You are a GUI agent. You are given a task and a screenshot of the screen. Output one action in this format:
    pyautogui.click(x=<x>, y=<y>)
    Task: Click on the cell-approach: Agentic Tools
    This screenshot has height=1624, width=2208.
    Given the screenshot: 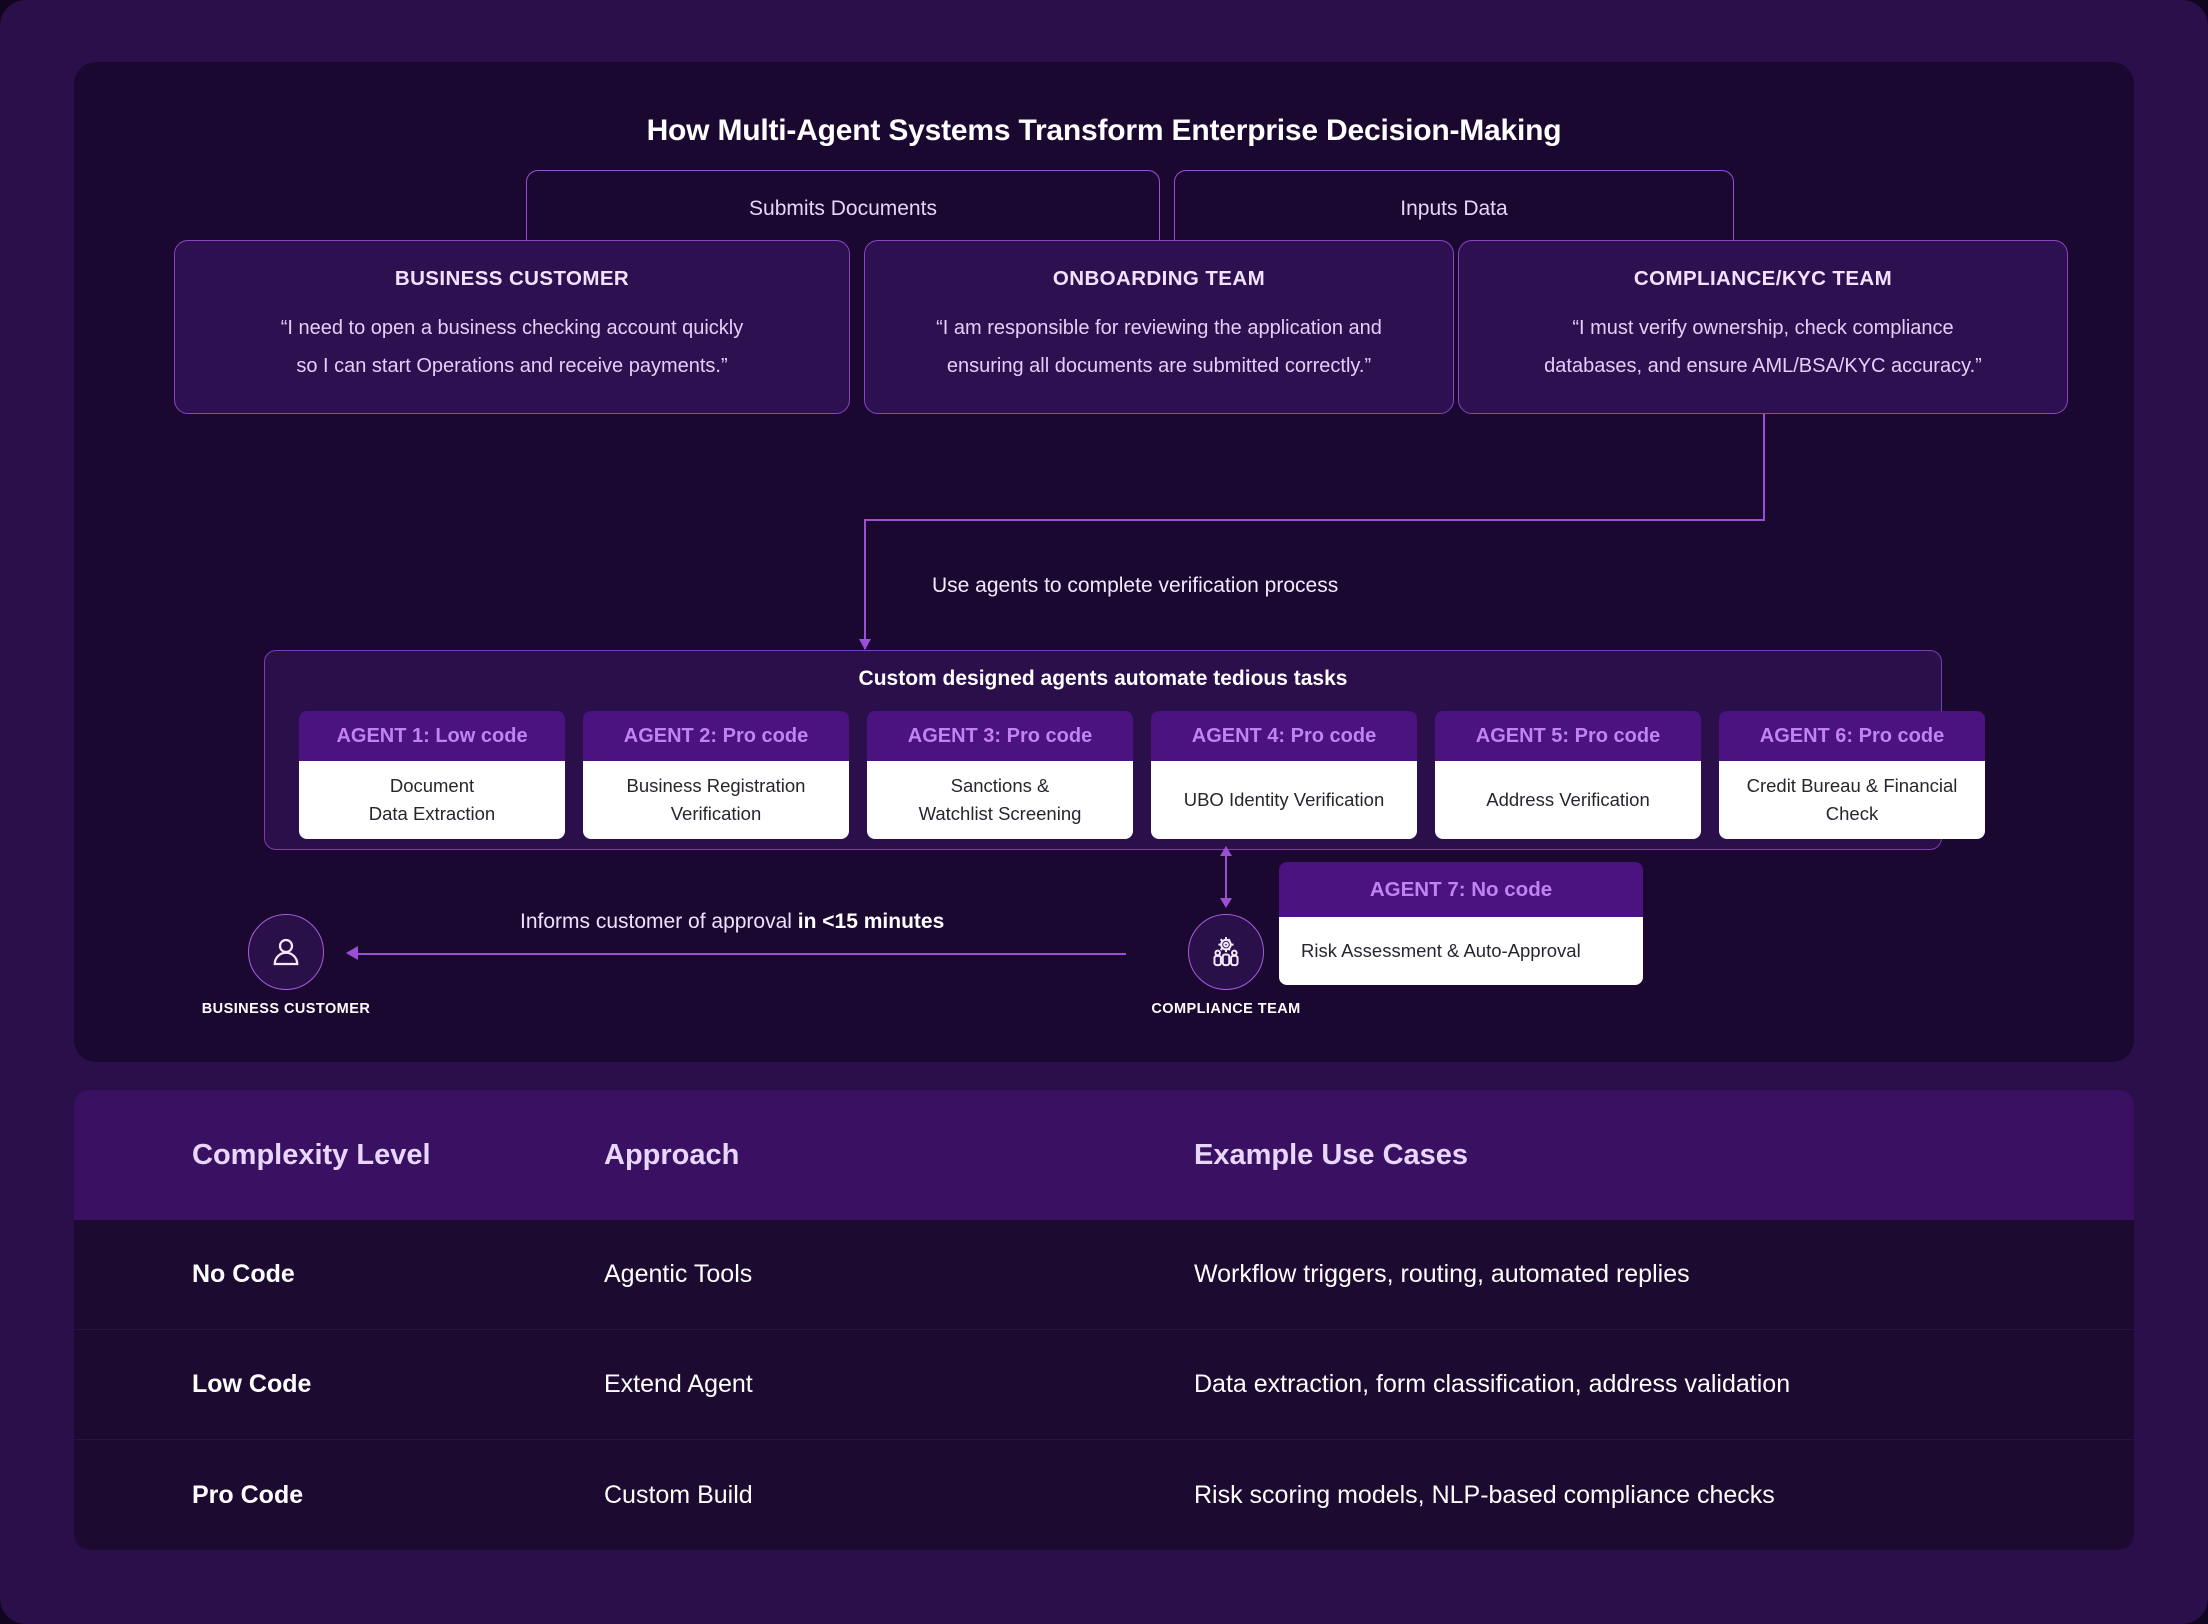 What is the action you would take?
    pyautogui.click(x=678, y=1274)
    